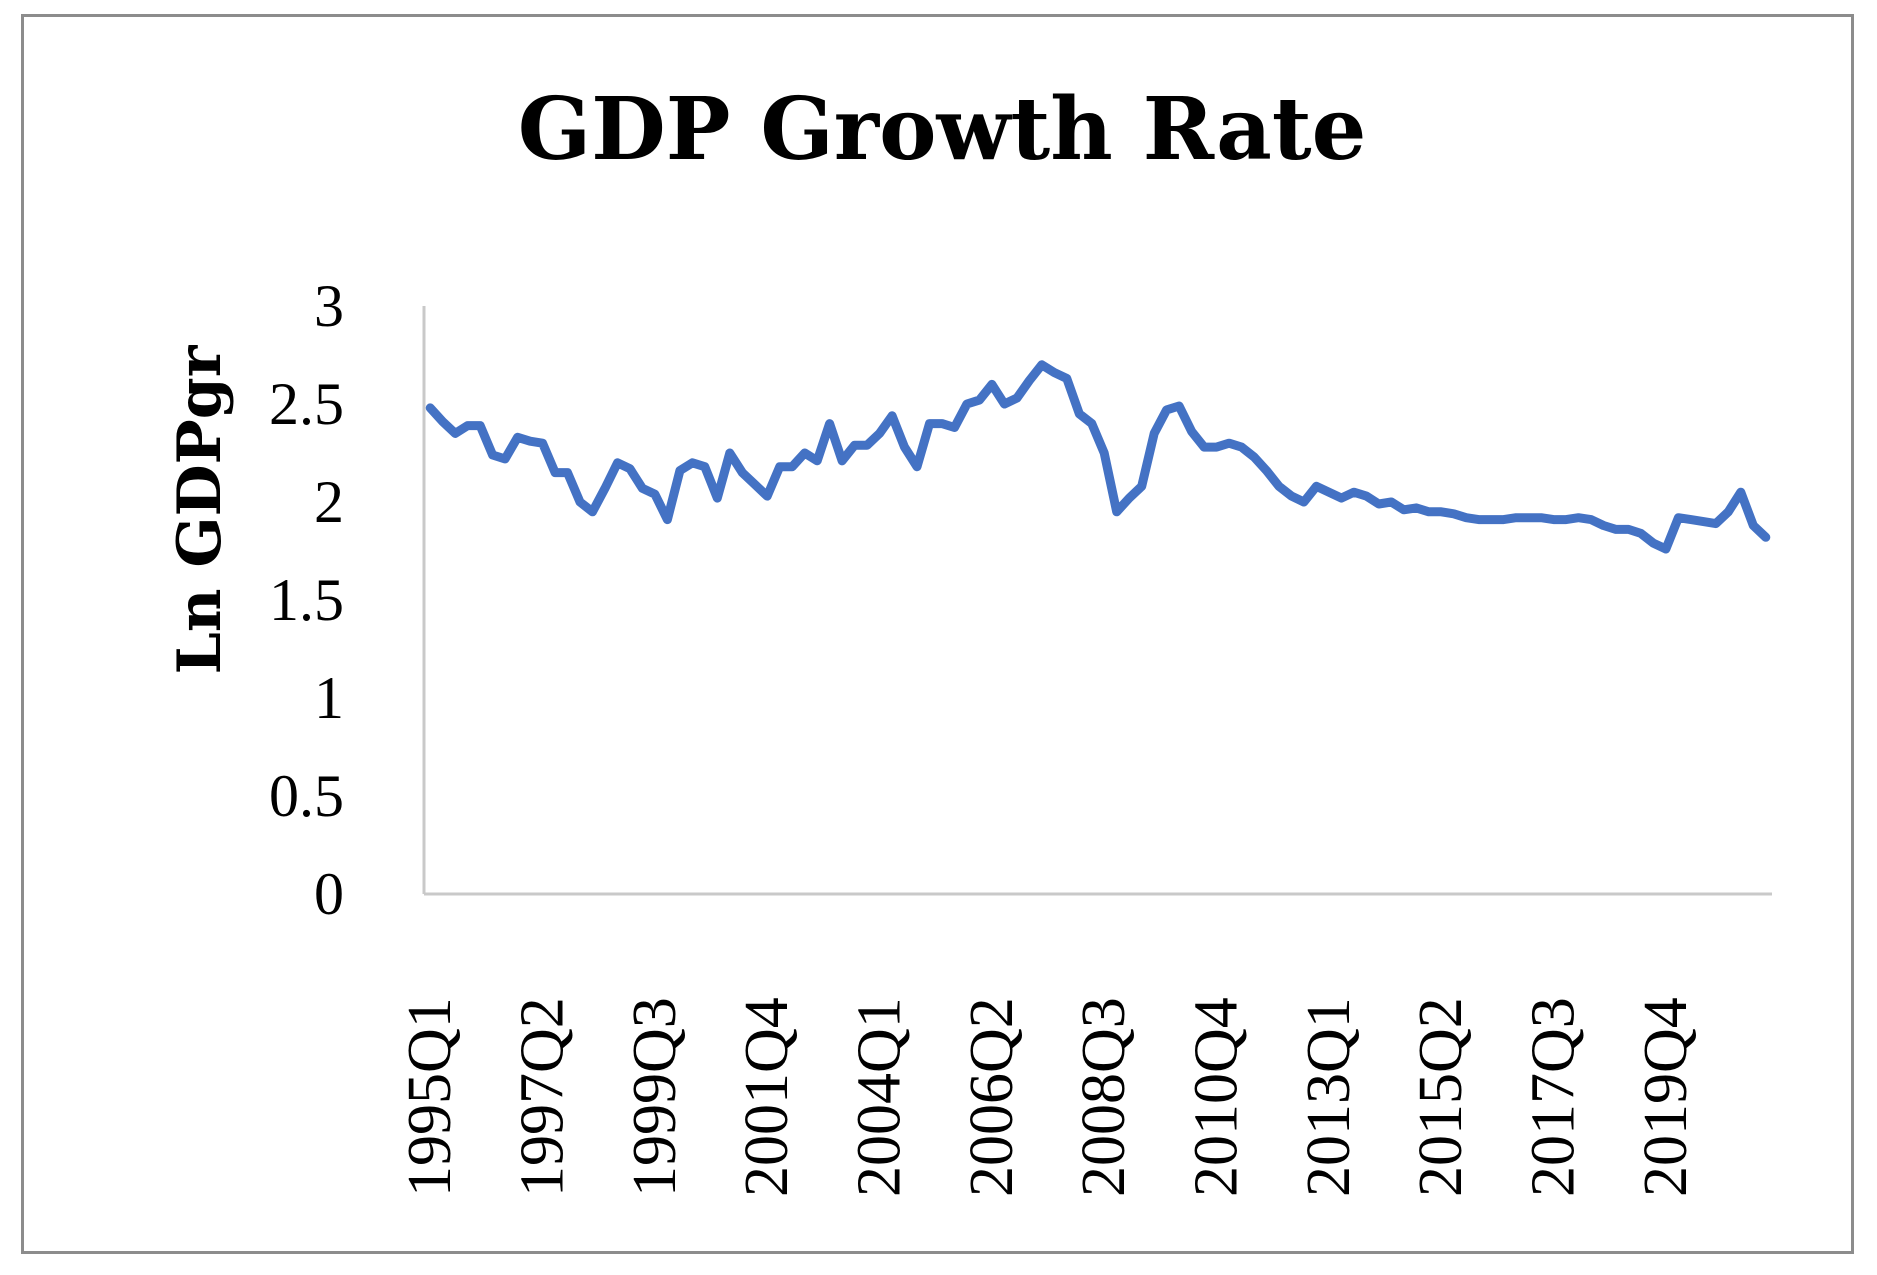 This screenshot has width=1877, height=1275. I want to click on x-tick-label: 2019Q4, so click(1666, 1097).